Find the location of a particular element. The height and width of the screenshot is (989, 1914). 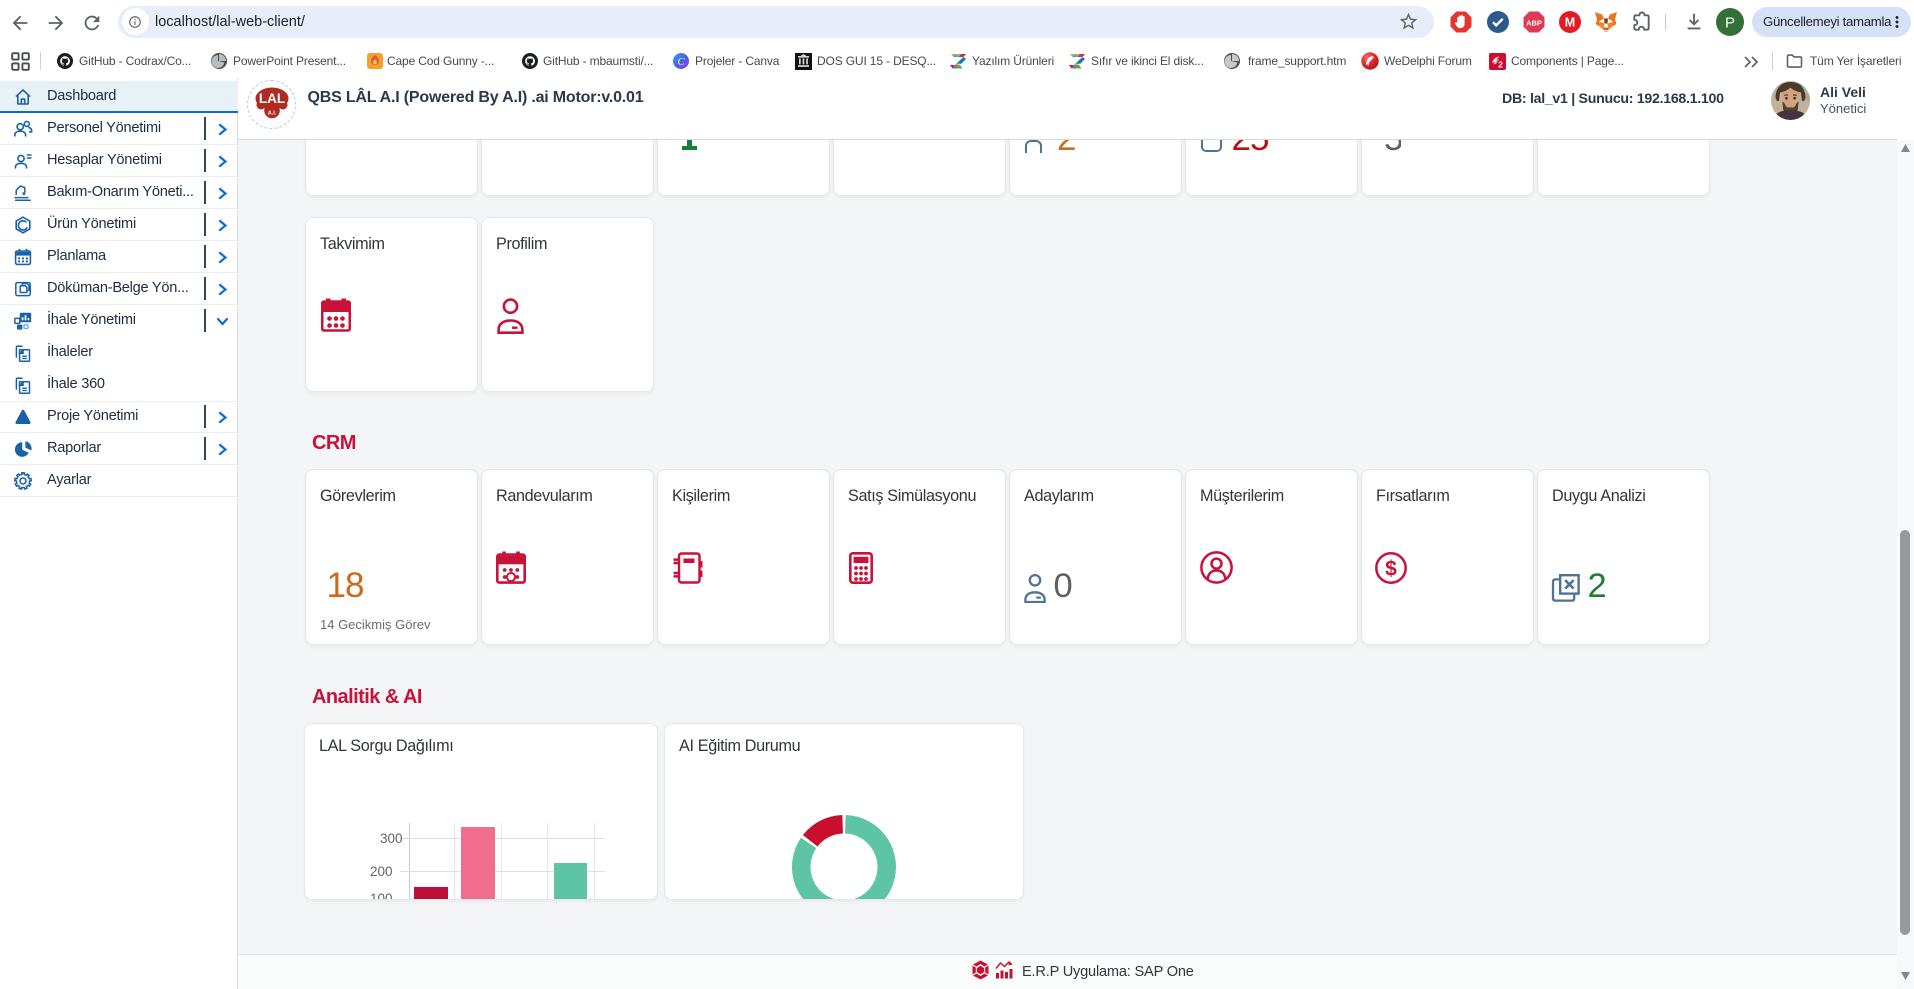

svg-text: C is located at coordinates (681, 62).